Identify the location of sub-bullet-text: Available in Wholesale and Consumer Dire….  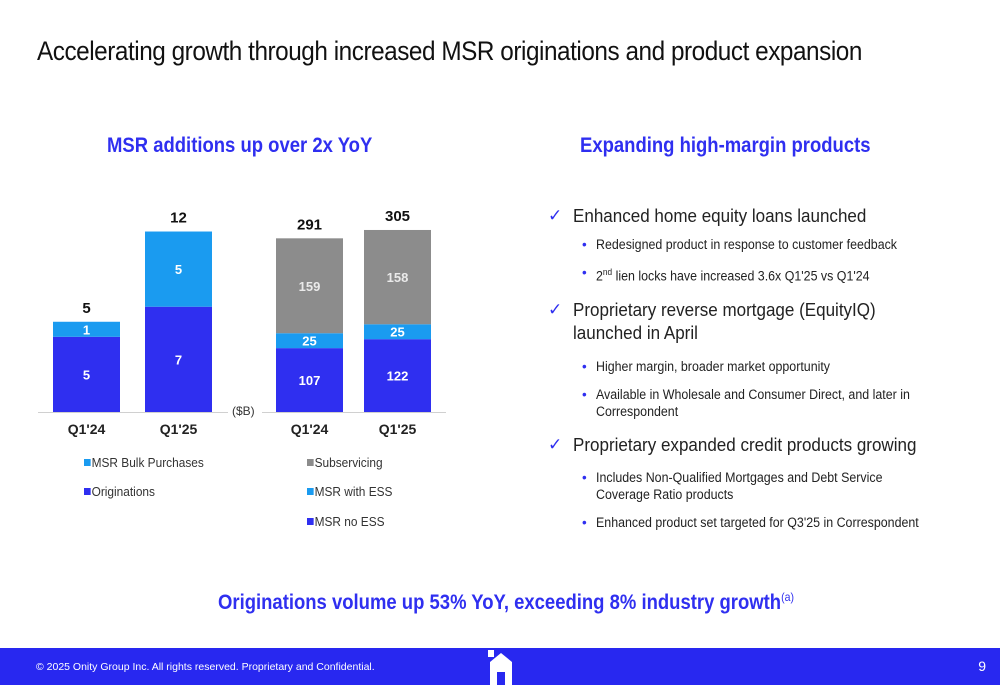
(753, 402).